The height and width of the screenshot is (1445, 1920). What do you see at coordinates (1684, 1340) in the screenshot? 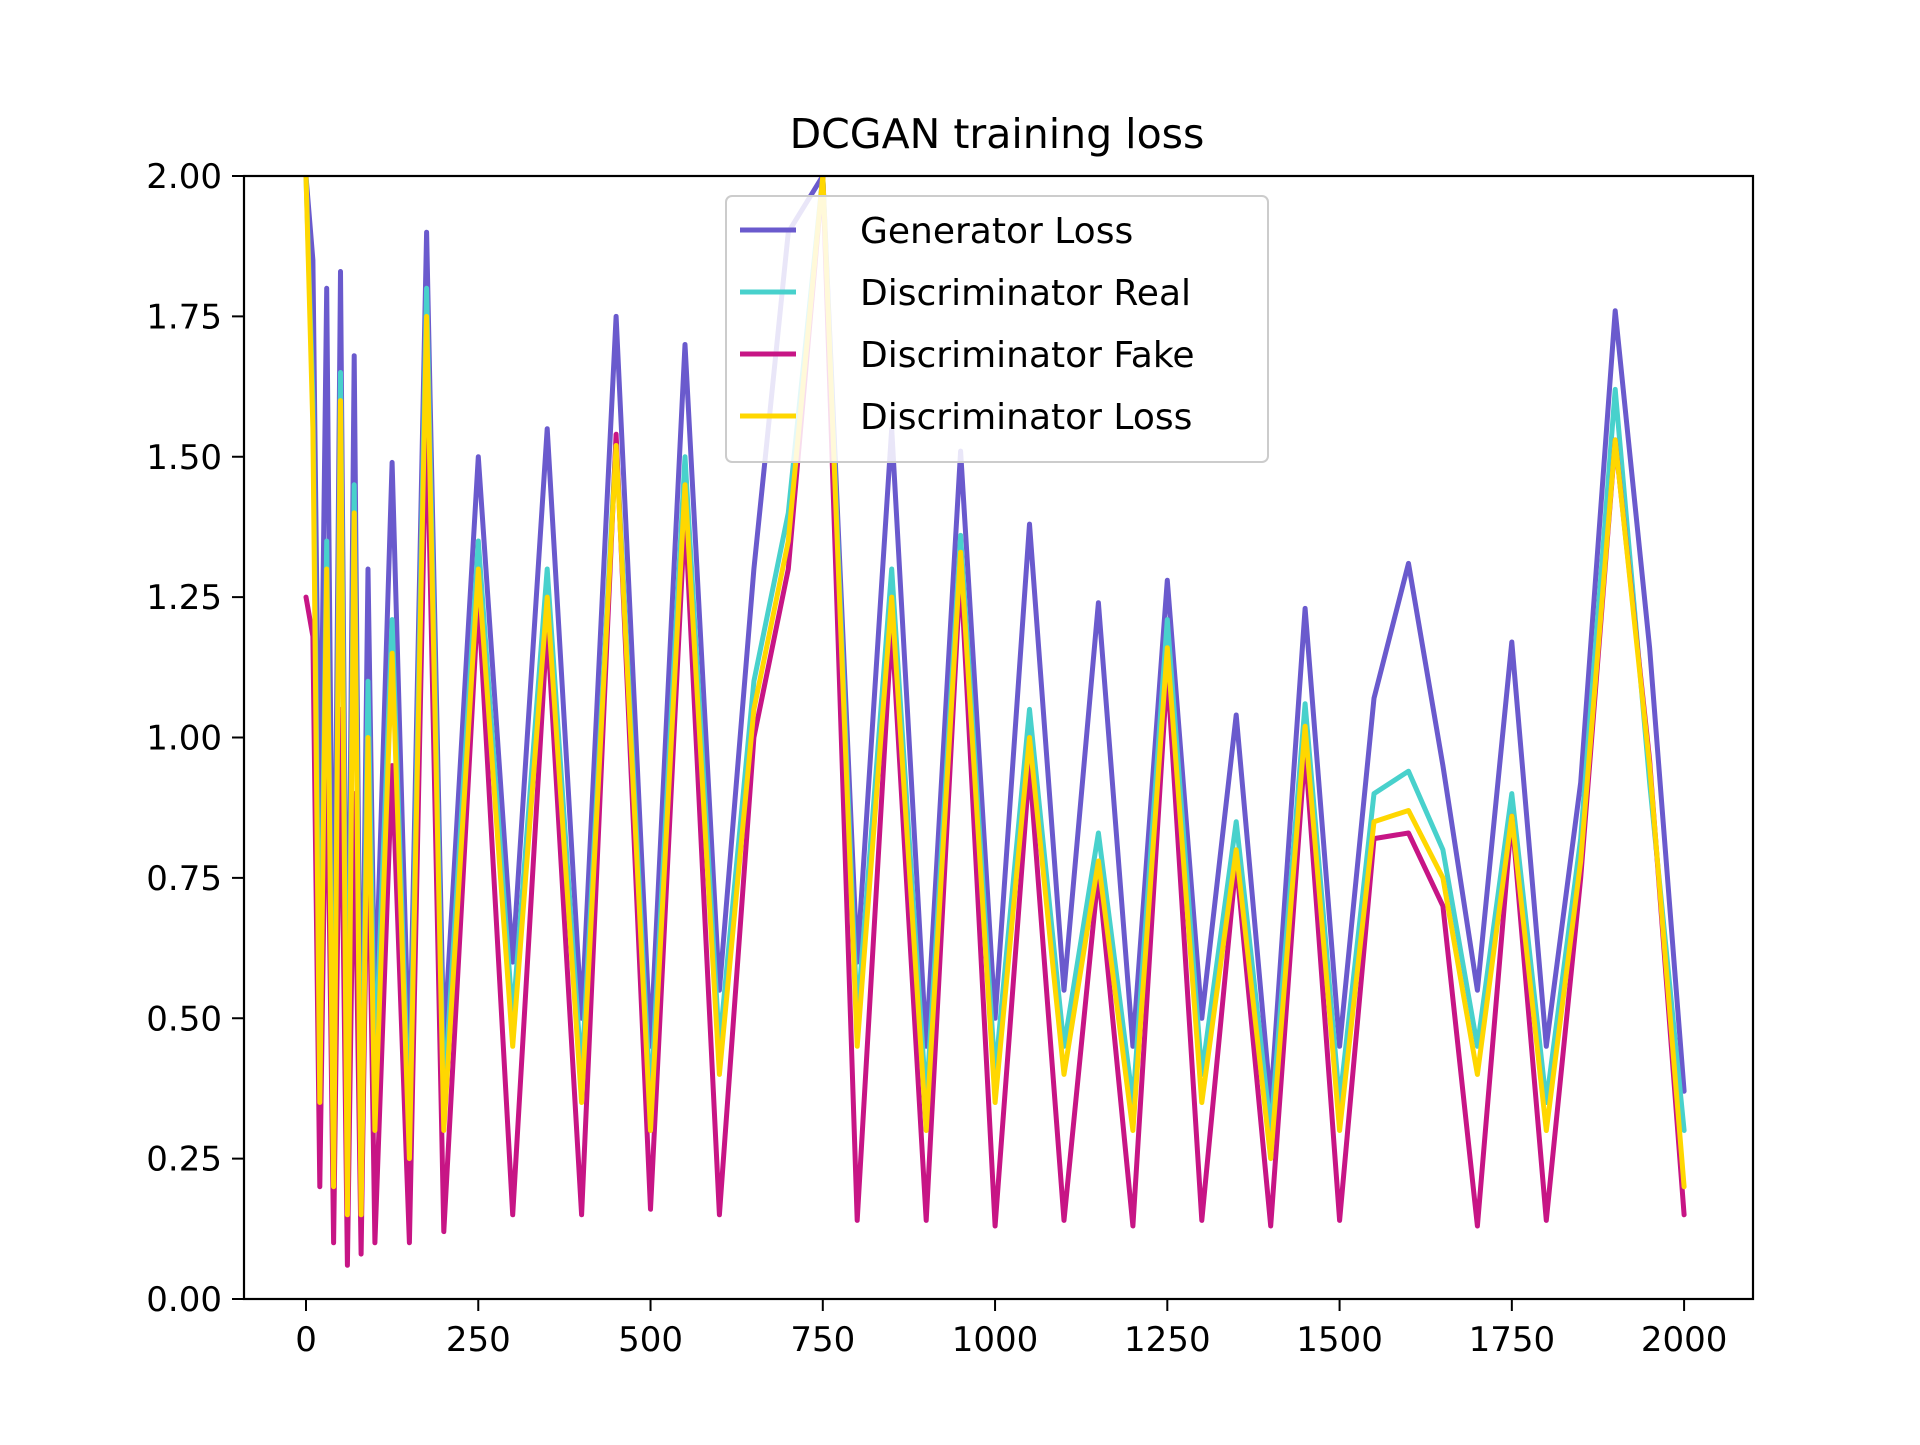
I see `x-tick-label: 2000` at bounding box center [1684, 1340].